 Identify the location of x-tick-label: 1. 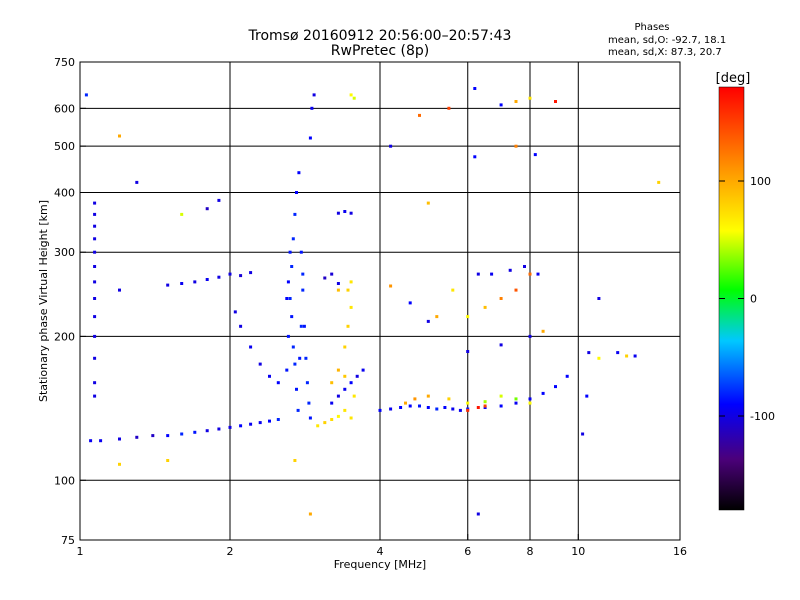
(80, 551).